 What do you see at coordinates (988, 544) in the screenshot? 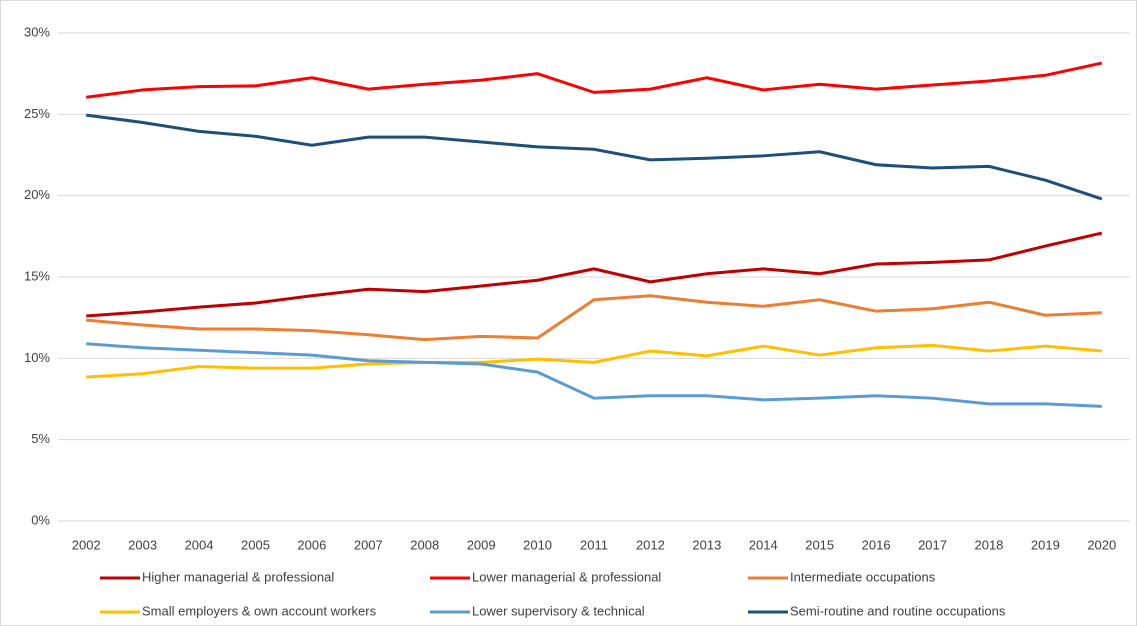
I see `x-tick-label: 2018` at bounding box center [988, 544].